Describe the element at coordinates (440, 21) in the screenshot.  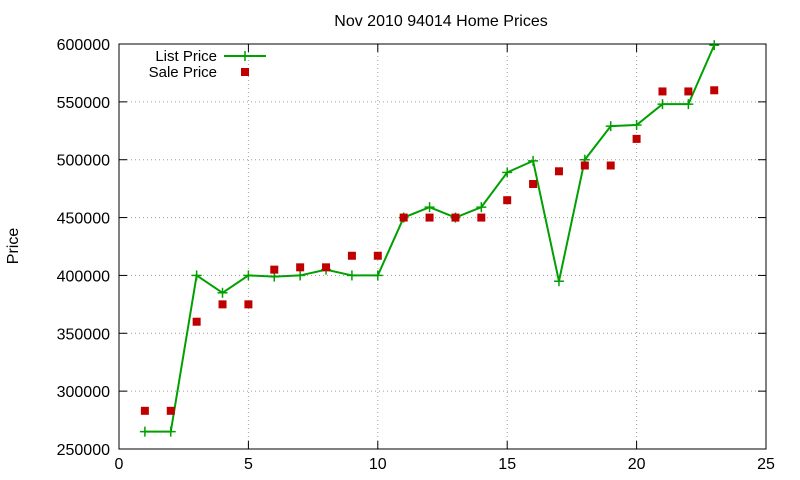
I see `chart-title: Nov 2010 94014 Home Prices` at that location.